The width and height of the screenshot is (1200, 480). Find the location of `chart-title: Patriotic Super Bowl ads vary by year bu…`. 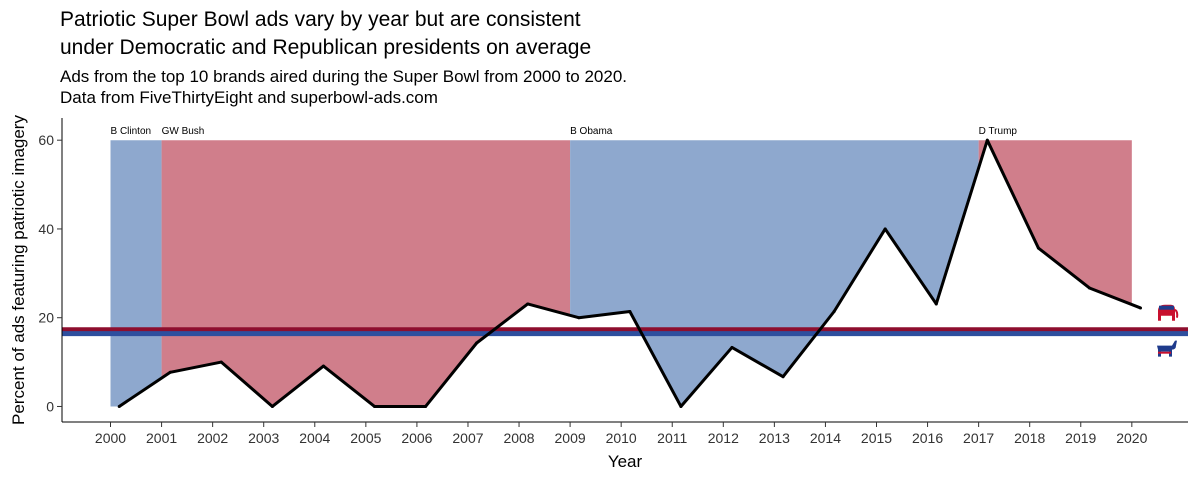

chart-title: Patriotic Super Bowl ads vary by year bu… is located at coordinates (326, 33).